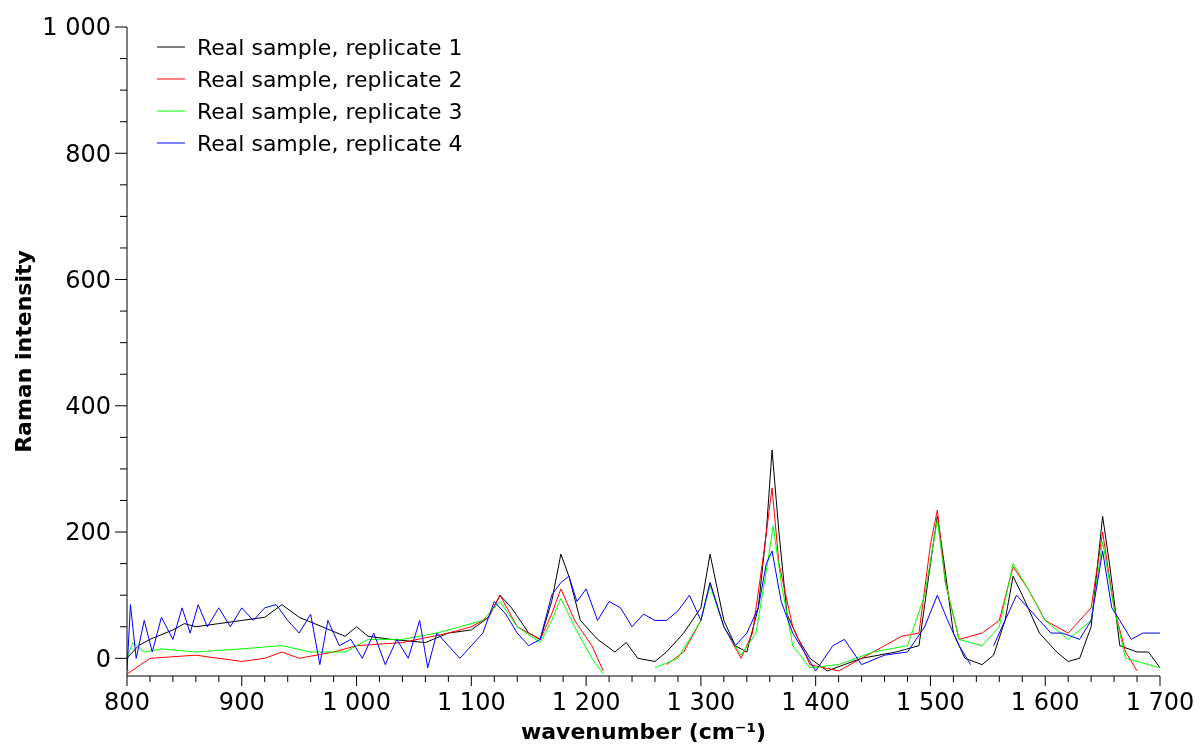 The width and height of the screenshot is (1203, 756). What do you see at coordinates (1045, 702) in the screenshot?
I see `x-tick-label: 1 600` at bounding box center [1045, 702].